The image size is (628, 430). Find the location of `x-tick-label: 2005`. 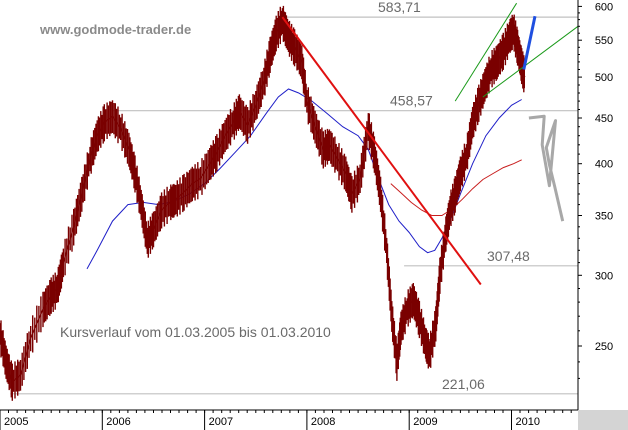

x-tick-label: 2005 is located at coordinates (16, 422).